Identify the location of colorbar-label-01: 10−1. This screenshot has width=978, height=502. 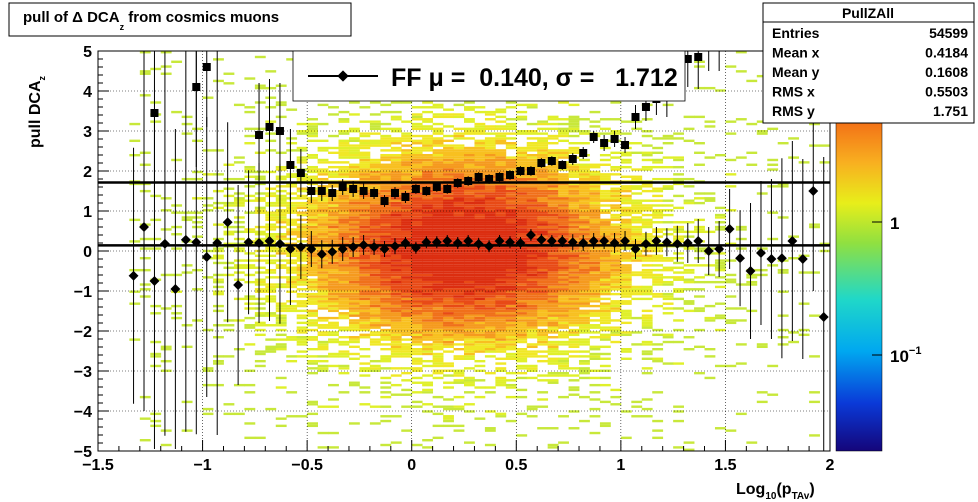
(905, 355).